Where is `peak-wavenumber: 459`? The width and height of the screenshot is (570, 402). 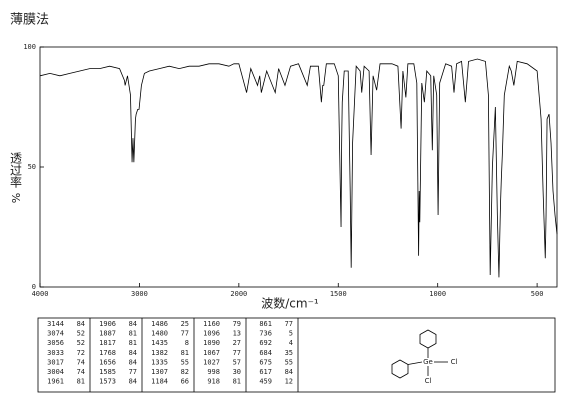
peak-wavenumber: 459 is located at coordinates (265, 382).